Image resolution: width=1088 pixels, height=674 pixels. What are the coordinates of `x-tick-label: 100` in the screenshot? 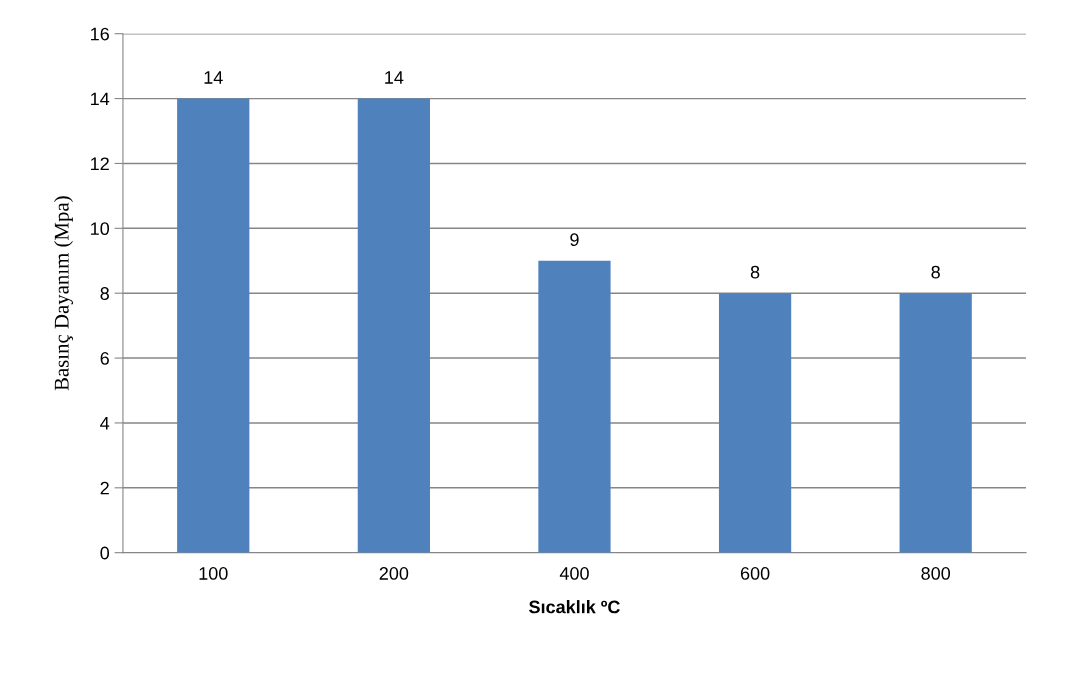 It's located at (213, 573).